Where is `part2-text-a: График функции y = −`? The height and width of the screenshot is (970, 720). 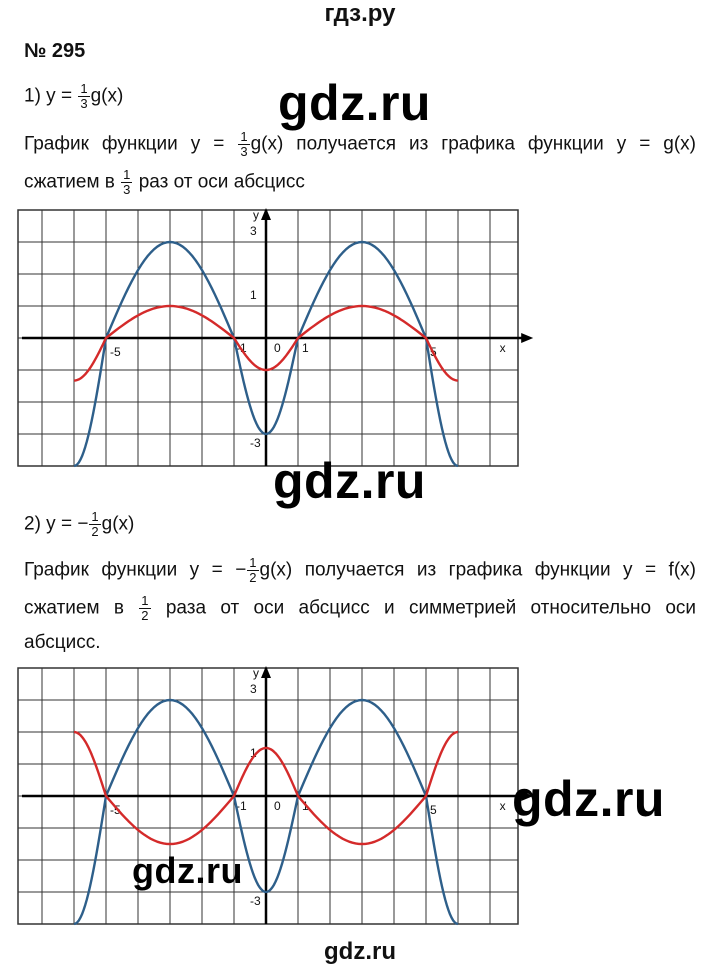
part2-text-a: График функции y = − is located at coordinates (135, 570).